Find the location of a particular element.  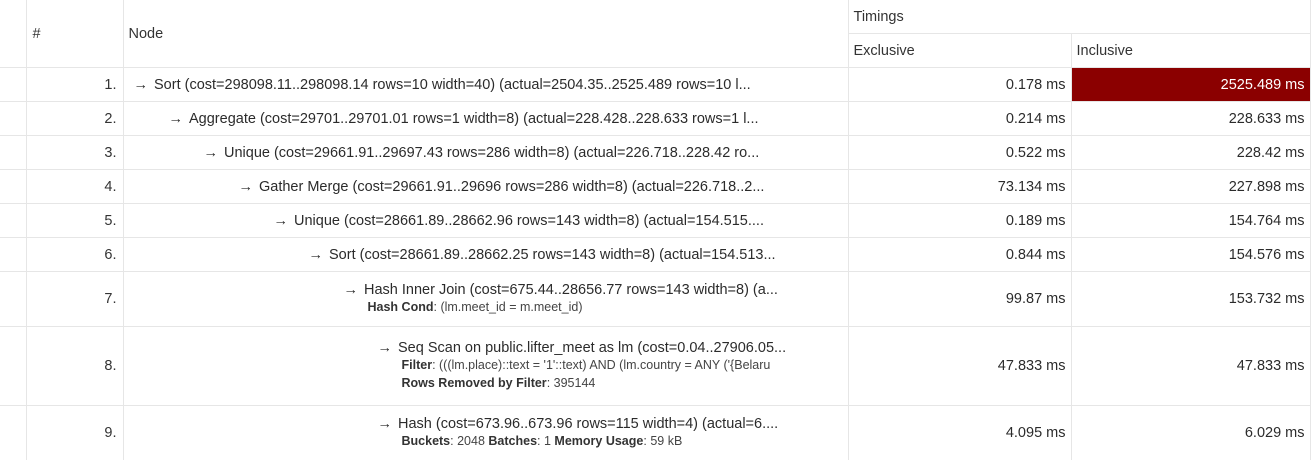

node-detail: Hash Cond: (lm.meet_id = m.meet_id) is located at coordinates (475, 307).